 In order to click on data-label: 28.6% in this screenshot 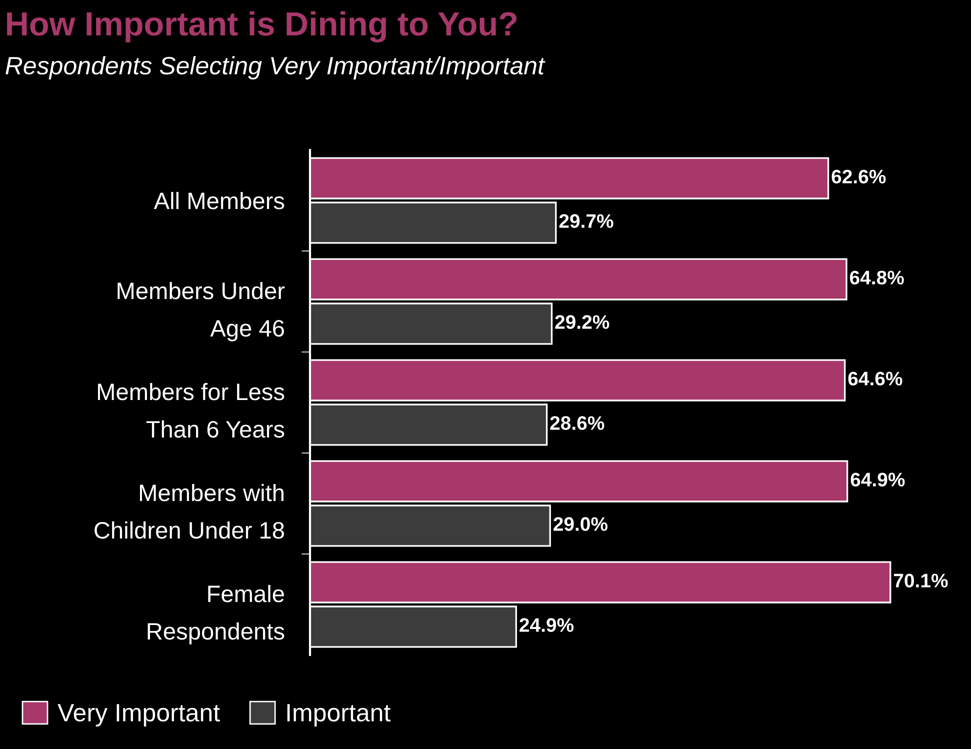, I will do `click(577, 423)`.